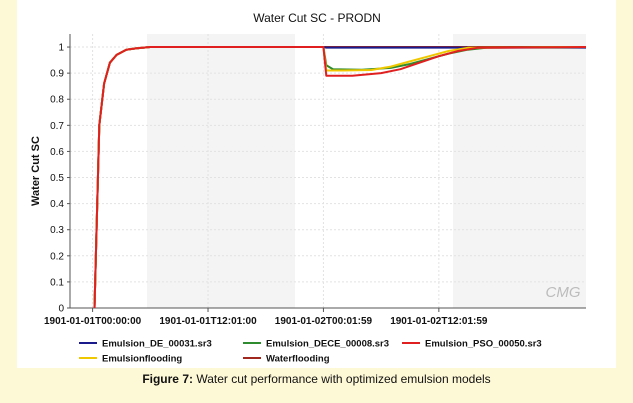 Image resolution: width=633 pixels, height=403 pixels. Describe the element at coordinates (57, 256) in the screenshot. I see `y-tick-label: 0.2` at that location.